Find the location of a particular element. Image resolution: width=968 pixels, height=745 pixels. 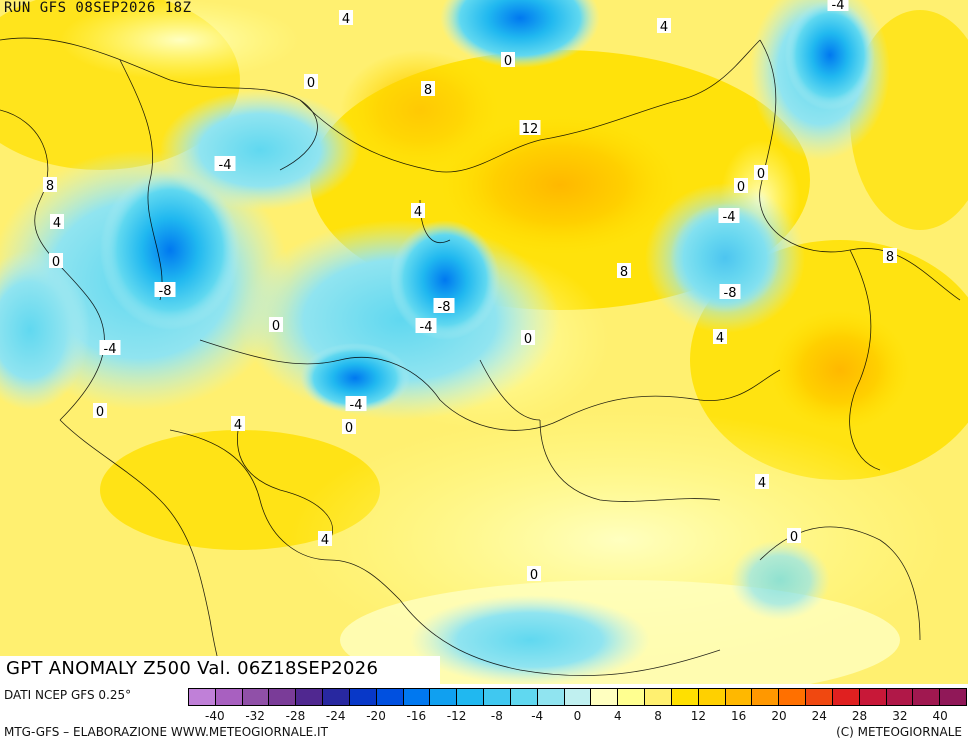

color-scale-tick-label: 4 is located at coordinates (617, 716).